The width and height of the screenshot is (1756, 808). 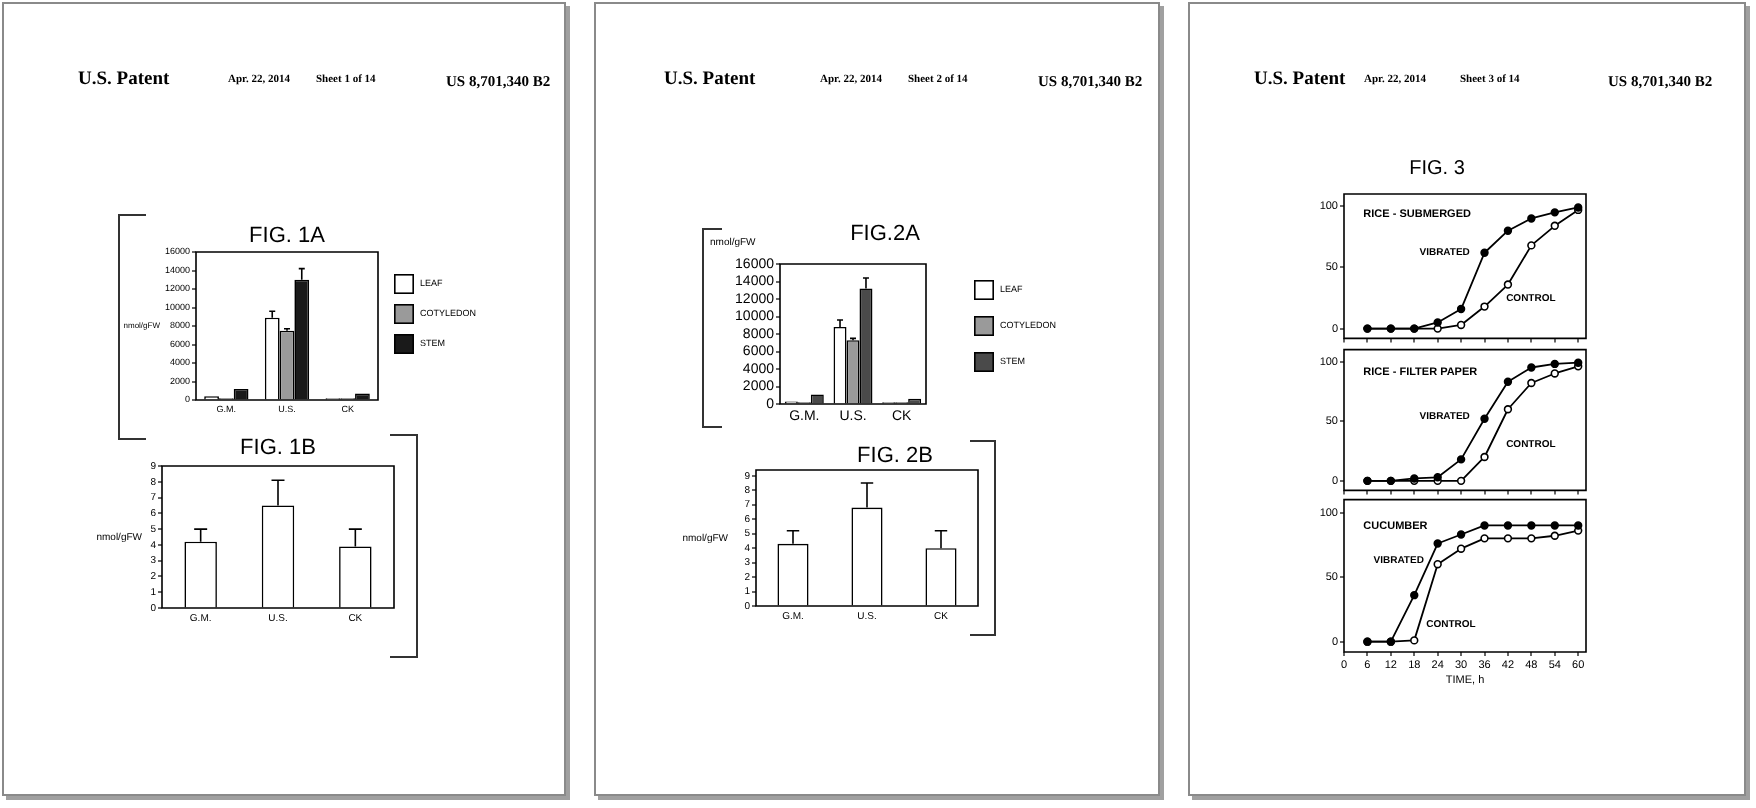 What do you see at coordinates (1437, 168) in the screenshot?
I see `chart-title: FIG. 3` at bounding box center [1437, 168].